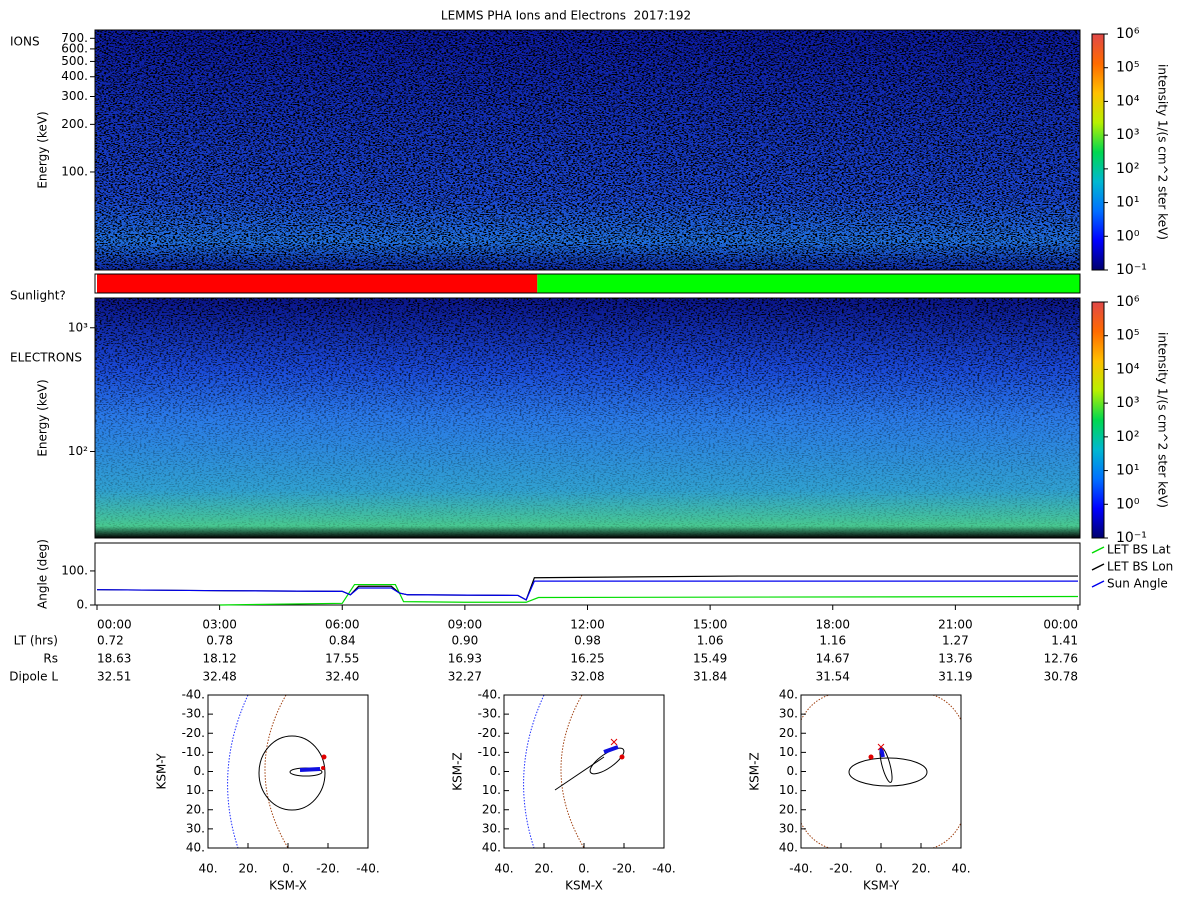 This screenshot has width=1200, height=900. Describe the element at coordinates (193, 752) in the screenshot. I see `y-tick-label: -10.` at that location.